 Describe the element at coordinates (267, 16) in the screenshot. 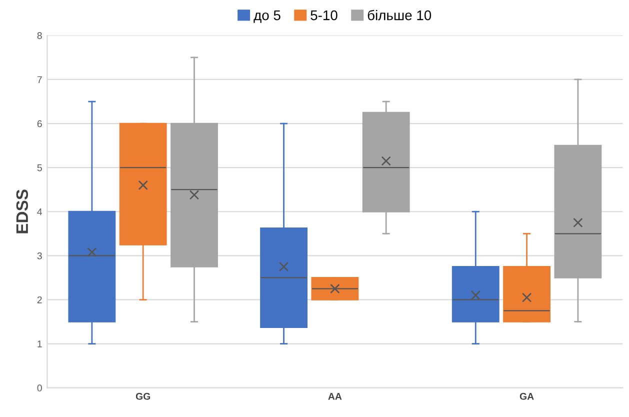

I see `legend-label: до 5` at that location.